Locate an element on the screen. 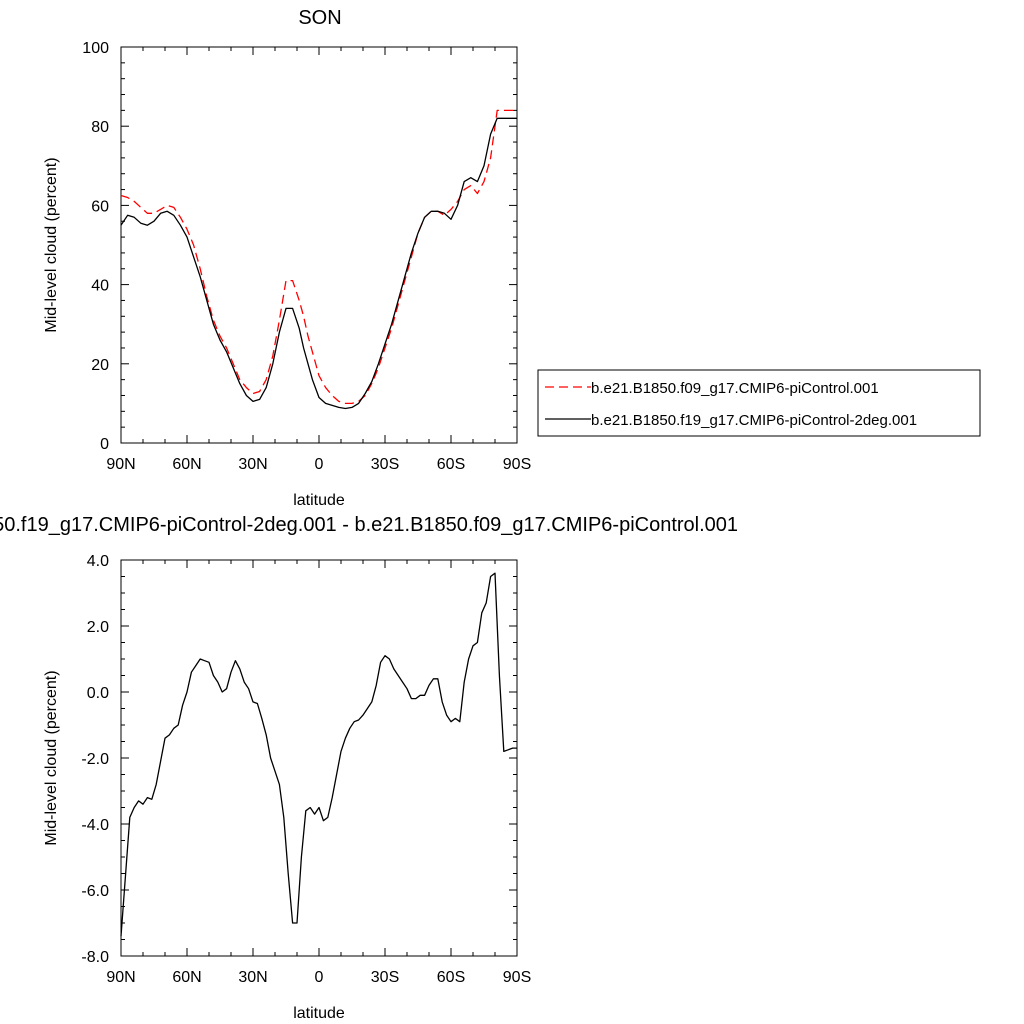  bottom-y-tick-label: -2.0 is located at coordinates (95, 759).